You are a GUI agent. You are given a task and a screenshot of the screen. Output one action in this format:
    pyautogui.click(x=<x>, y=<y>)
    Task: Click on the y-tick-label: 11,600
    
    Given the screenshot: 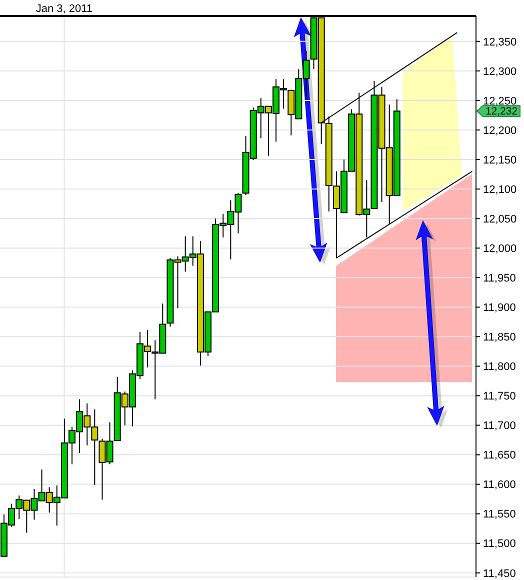 What is the action you would take?
    pyautogui.click(x=499, y=485)
    